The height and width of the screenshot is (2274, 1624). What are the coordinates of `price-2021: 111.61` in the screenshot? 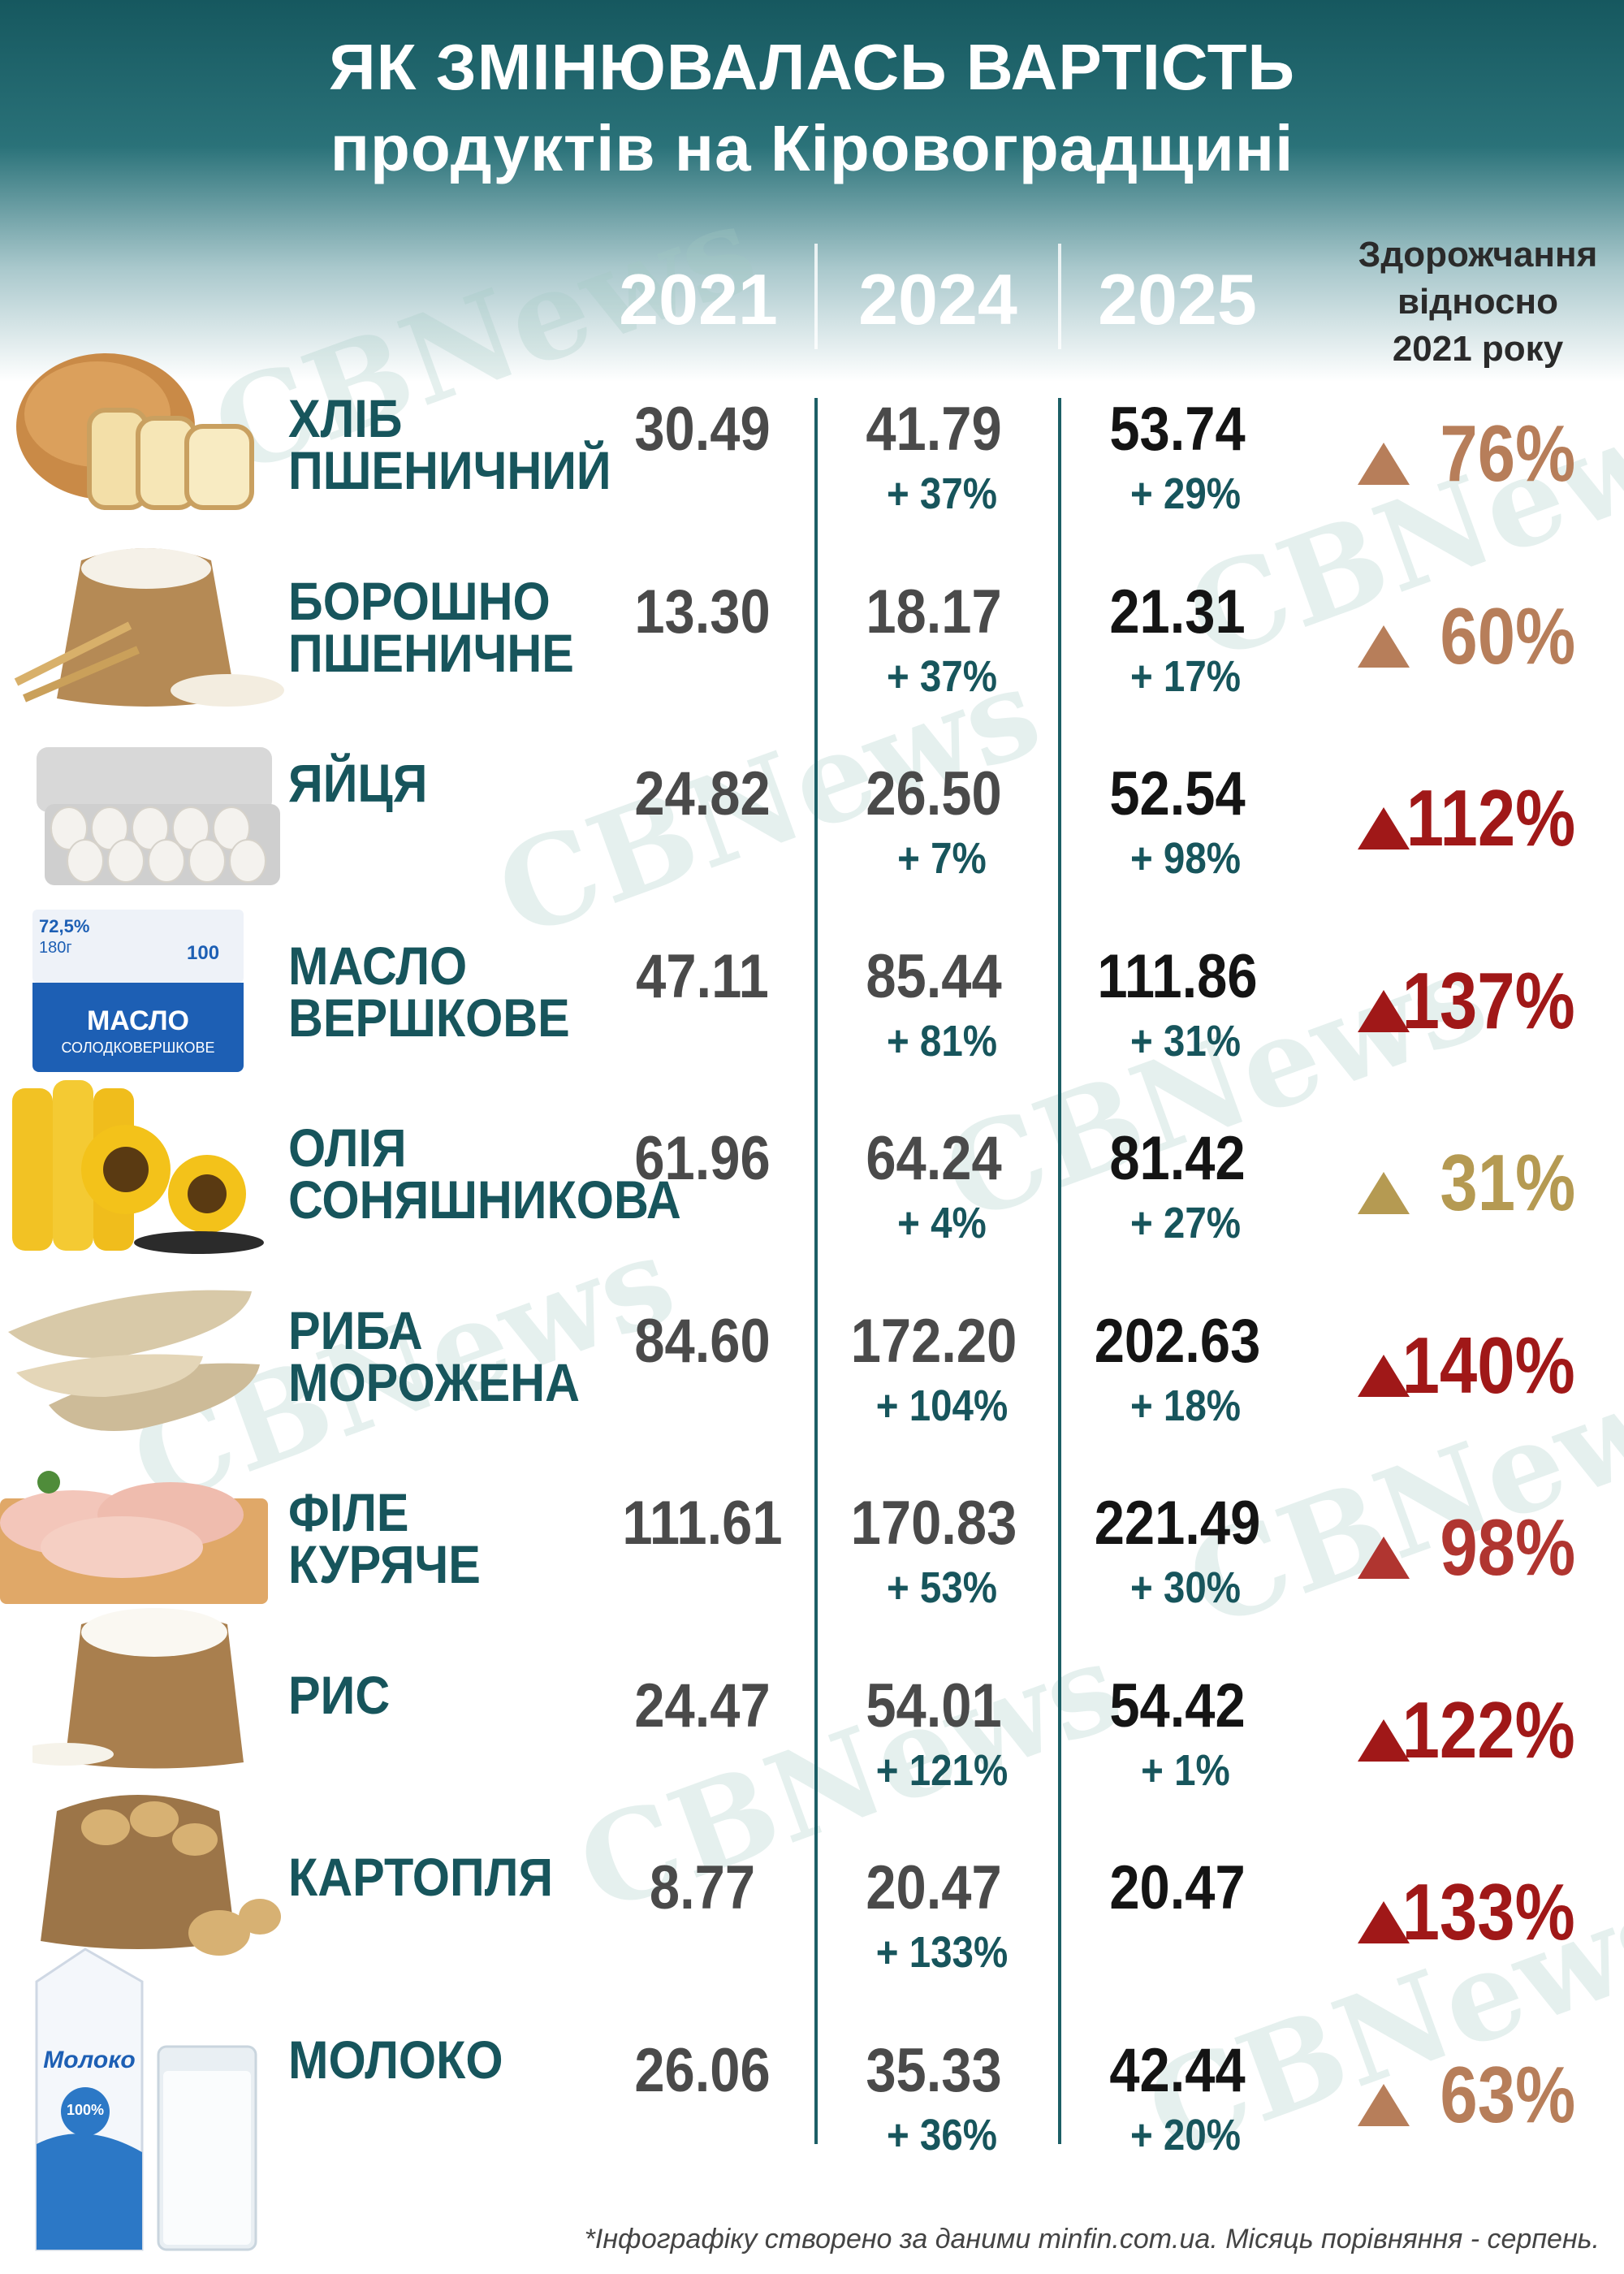 It's located at (703, 1523).